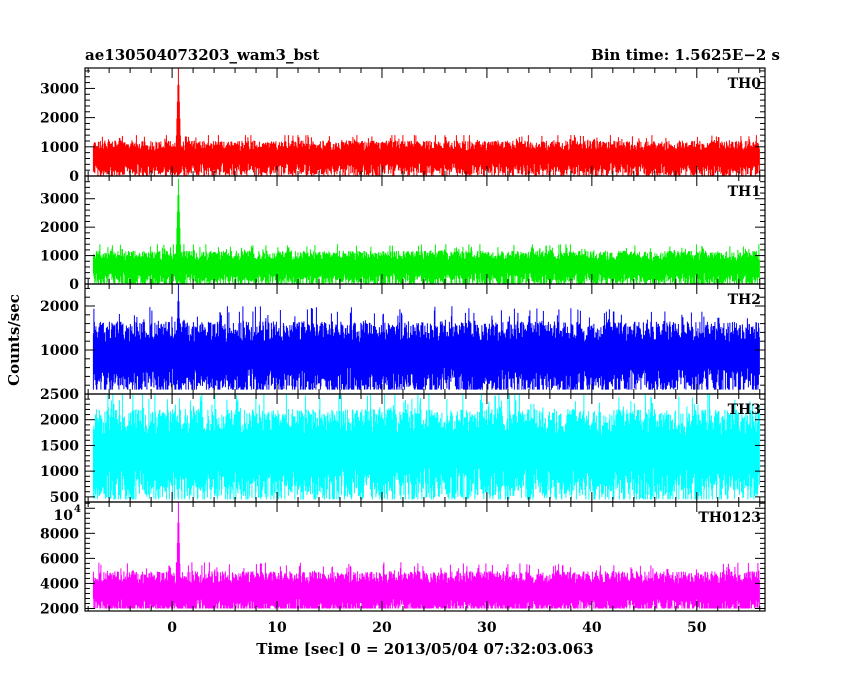 This screenshot has height=680, width=850. What do you see at coordinates (744, 410) in the screenshot?
I see `panel-label-th3: TH3` at bounding box center [744, 410].